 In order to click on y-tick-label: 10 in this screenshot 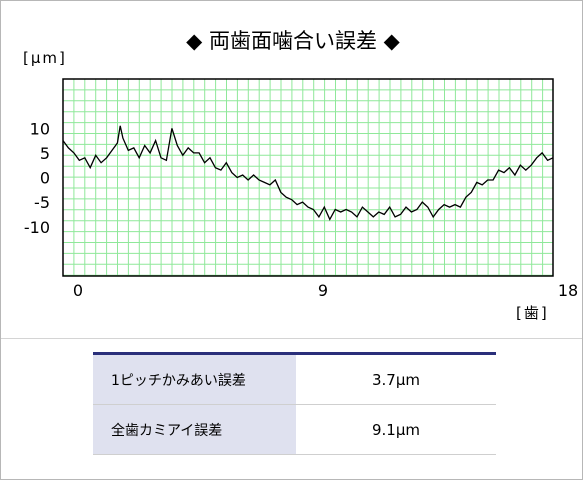, I will do `click(40, 128)`.